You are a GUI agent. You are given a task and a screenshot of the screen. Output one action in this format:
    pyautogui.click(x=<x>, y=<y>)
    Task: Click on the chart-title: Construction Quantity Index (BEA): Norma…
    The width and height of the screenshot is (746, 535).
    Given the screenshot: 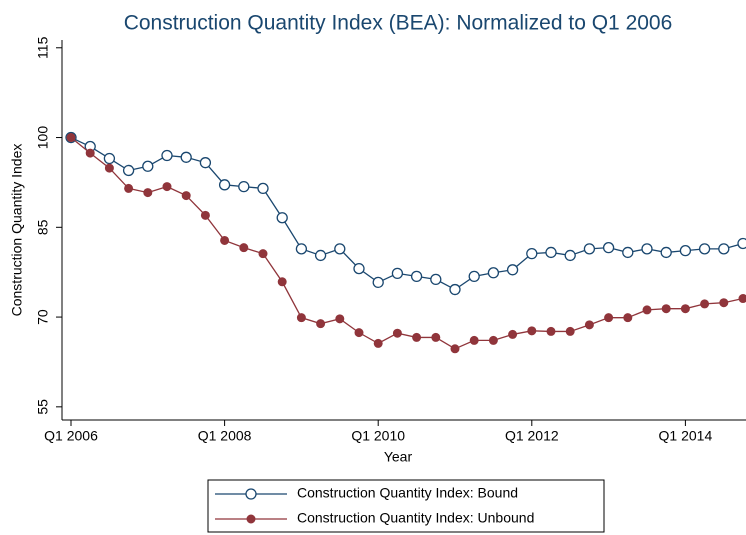 What is the action you would take?
    pyautogui.click(x=398, y=23)
    